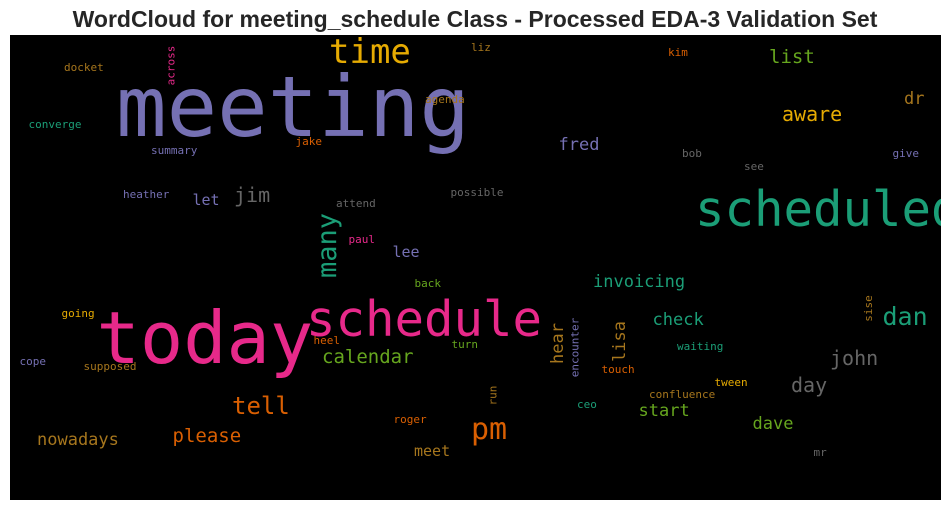  What do you see at coordinates (293, 107) in the screenshot?
I see `word-meeting: meeting` at bounding box center [293, 107].